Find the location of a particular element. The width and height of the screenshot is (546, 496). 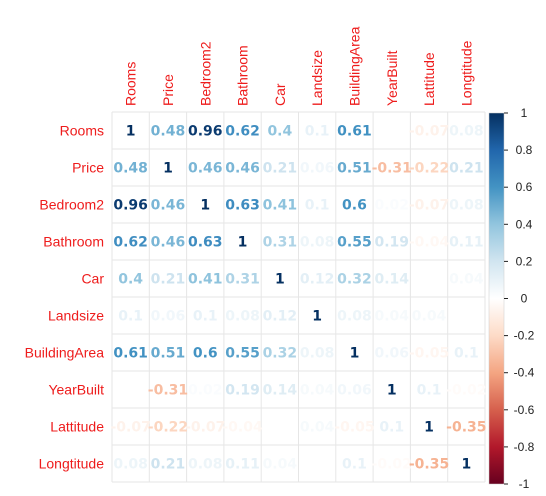

cell-value-lattitude-landsize: 0.04 is located at coordinates (317, 428).